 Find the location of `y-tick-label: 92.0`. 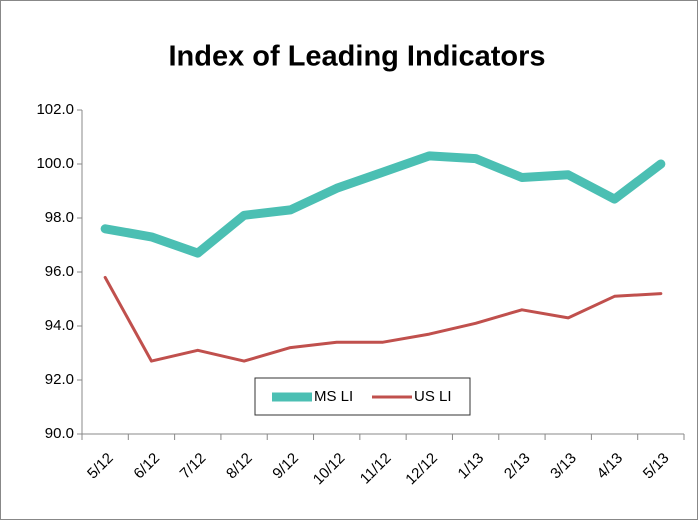

y-tick-label: 92.0 is located at coordinates (59, 379).